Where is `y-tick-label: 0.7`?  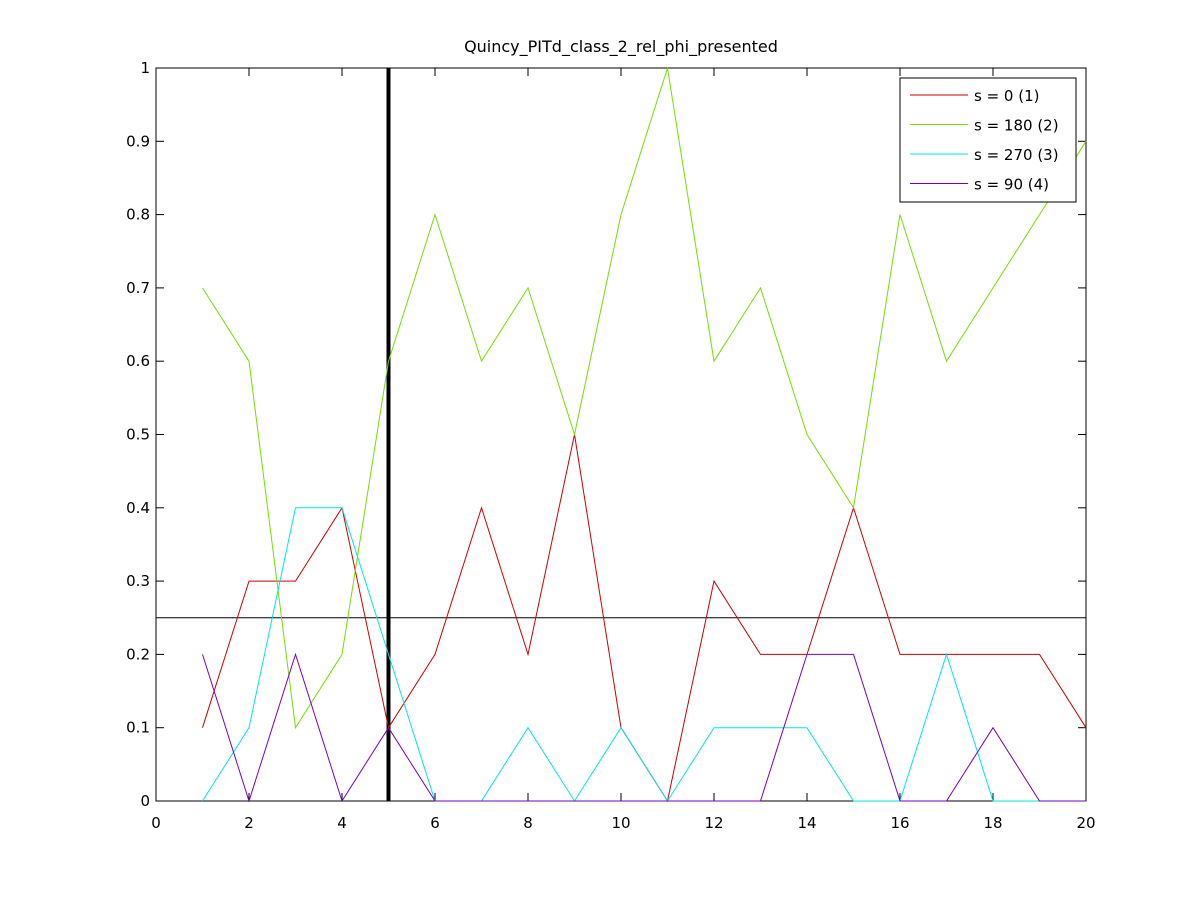
y-tick-label: 0.7 is located at coordinates (138, 288).